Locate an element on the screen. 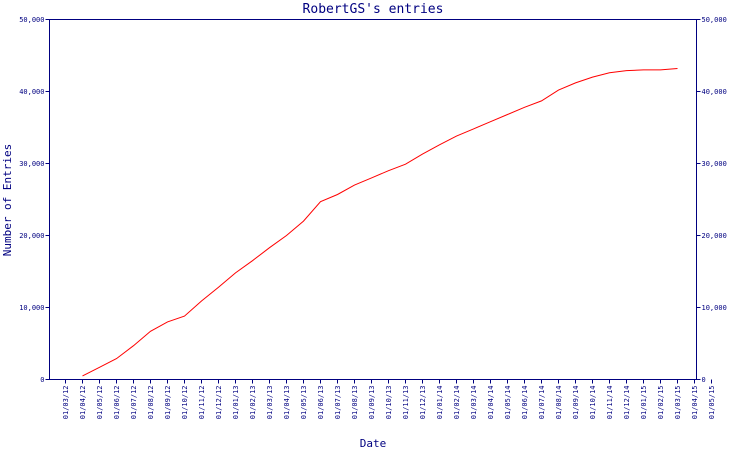  y-tick-label-right: 40,000 is located at coordinates (714, 92).